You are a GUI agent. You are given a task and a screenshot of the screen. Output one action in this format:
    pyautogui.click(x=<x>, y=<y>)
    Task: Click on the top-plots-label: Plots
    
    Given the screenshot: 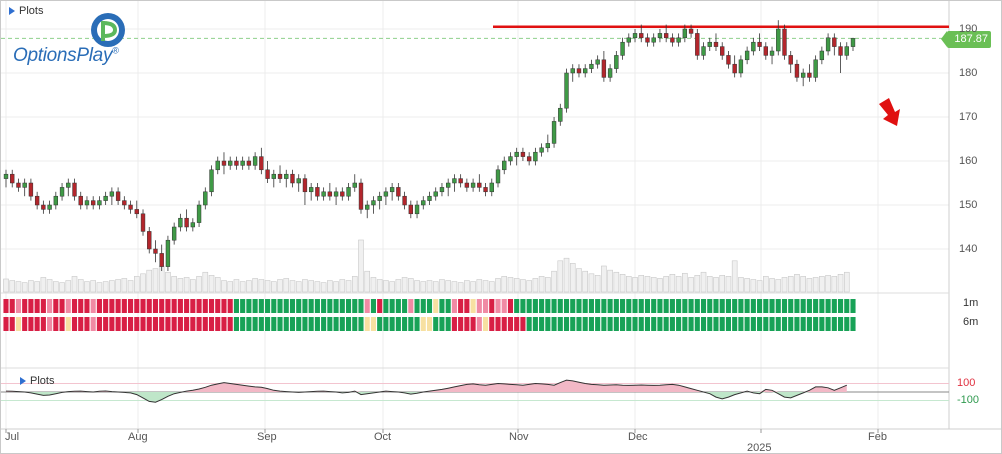 What is the action you would take?
    pyautogui.click(x=31, y=11)
    